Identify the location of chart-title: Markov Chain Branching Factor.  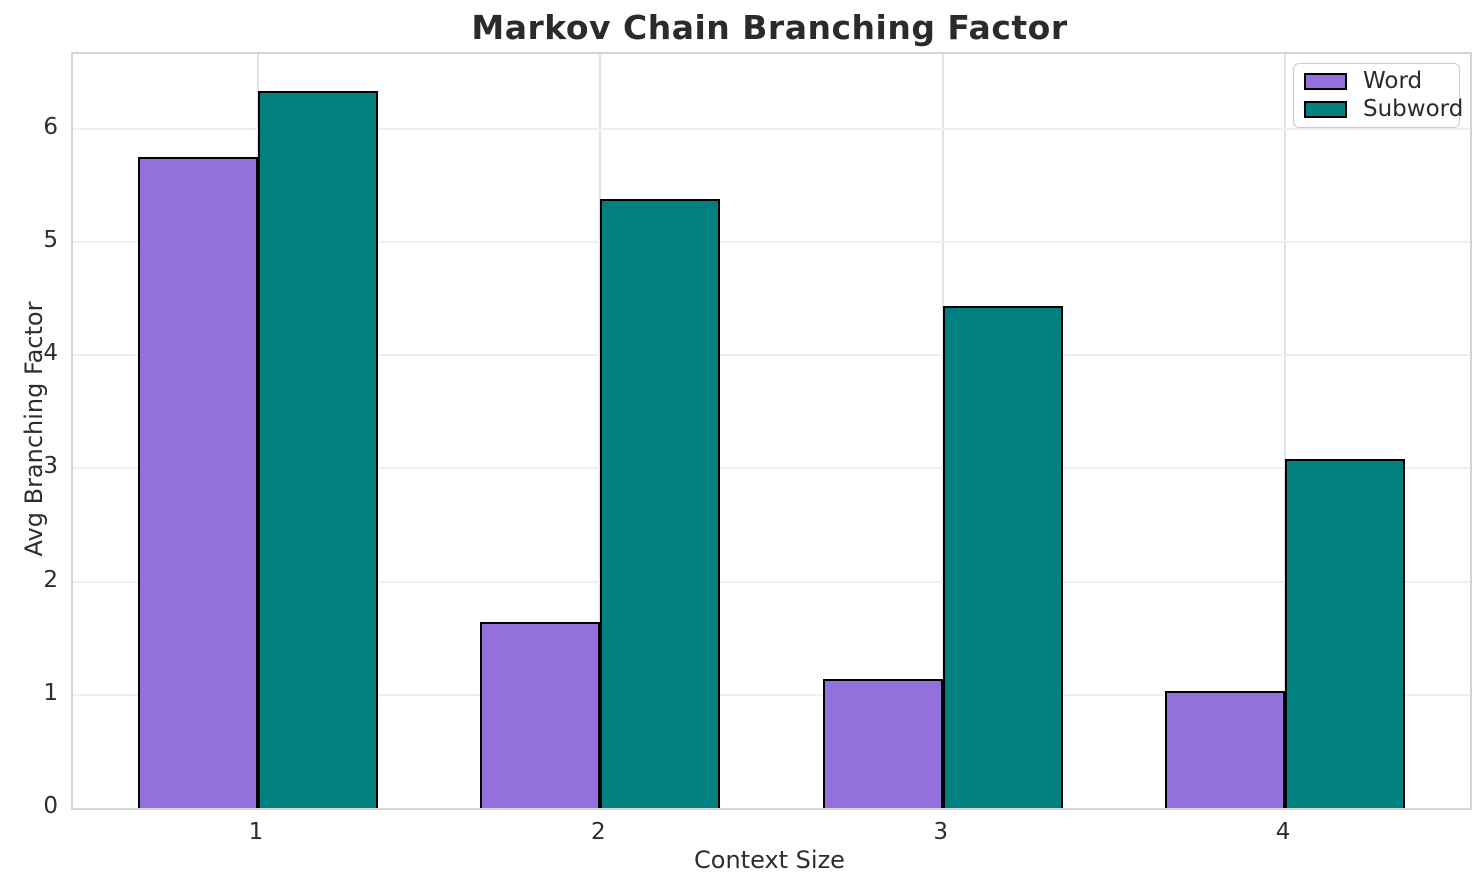
(769, 27).